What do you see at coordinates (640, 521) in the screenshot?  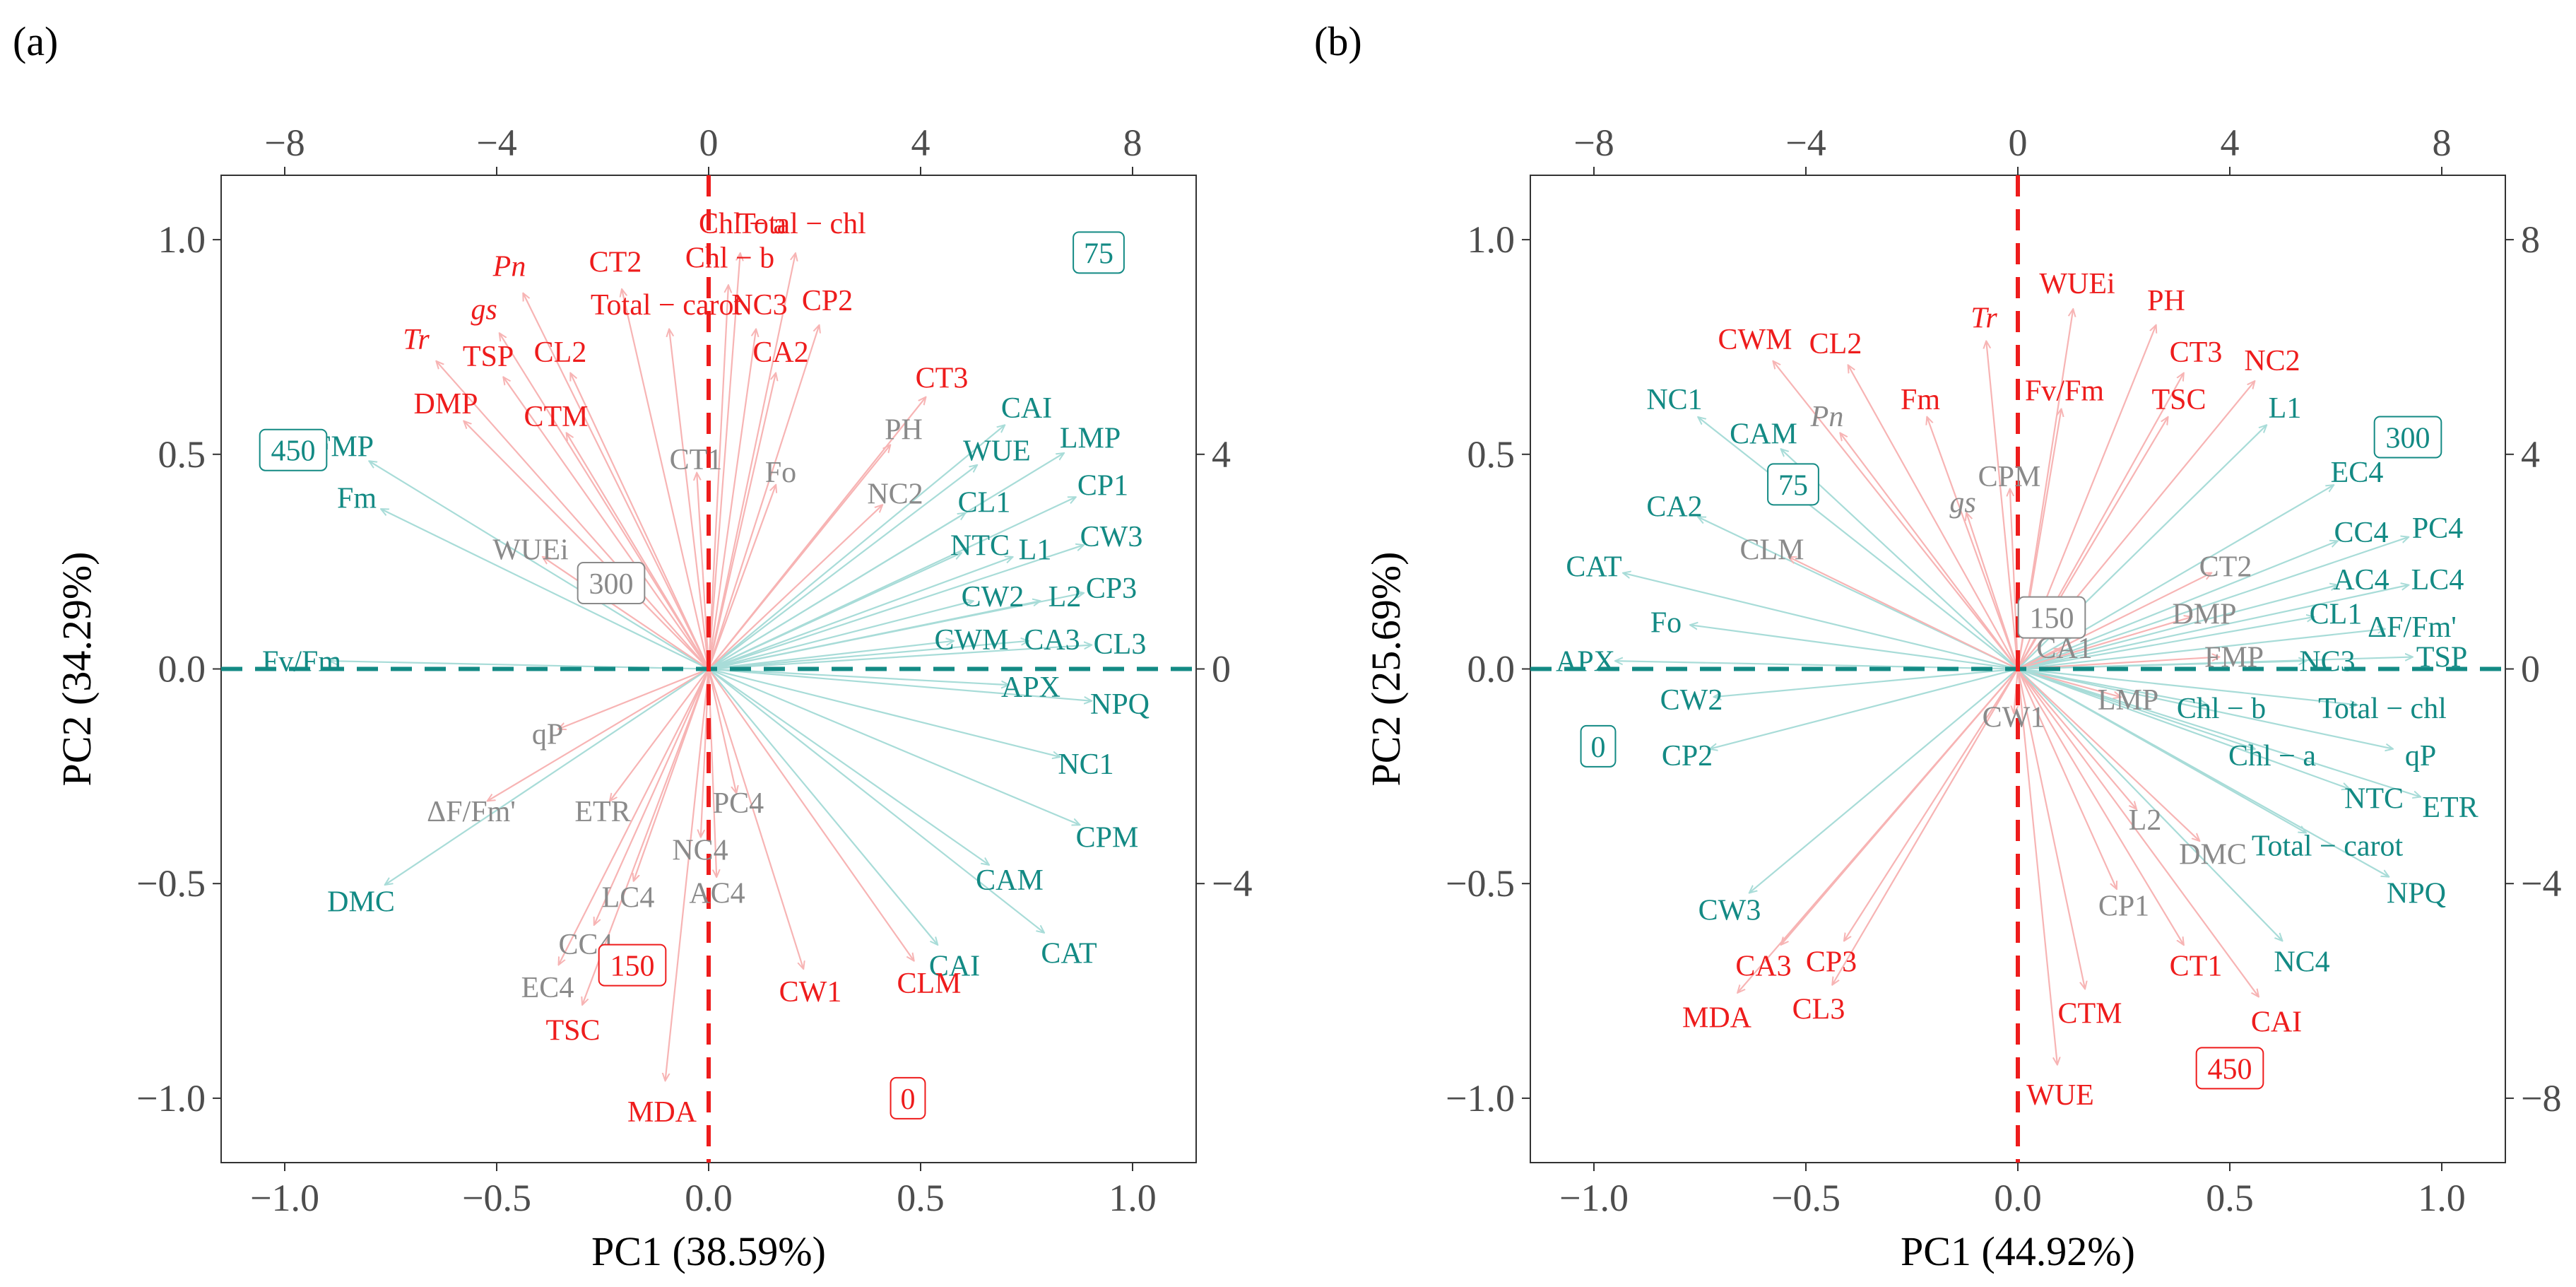 I see `loading-arrow-cl2` at bounding box center [640, 521].